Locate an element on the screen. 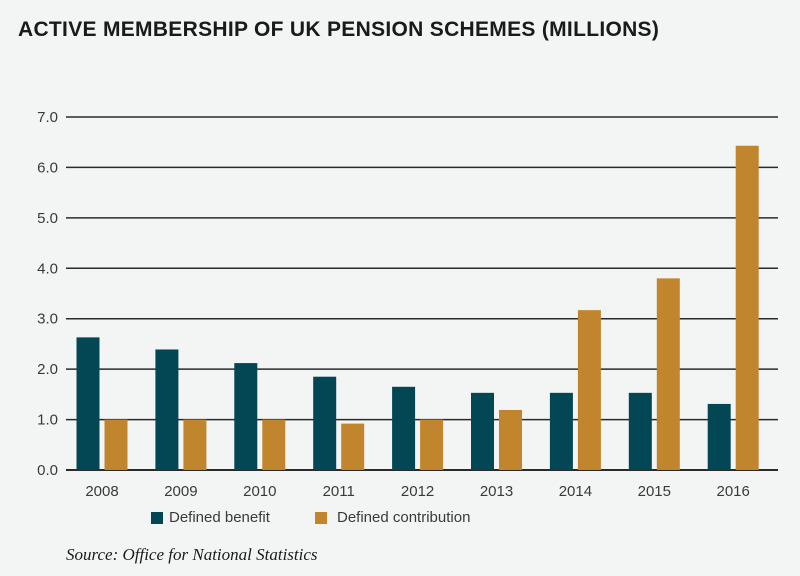  legend-label-defined-benefit: Defined benefit is located at coordinates (219, 517).